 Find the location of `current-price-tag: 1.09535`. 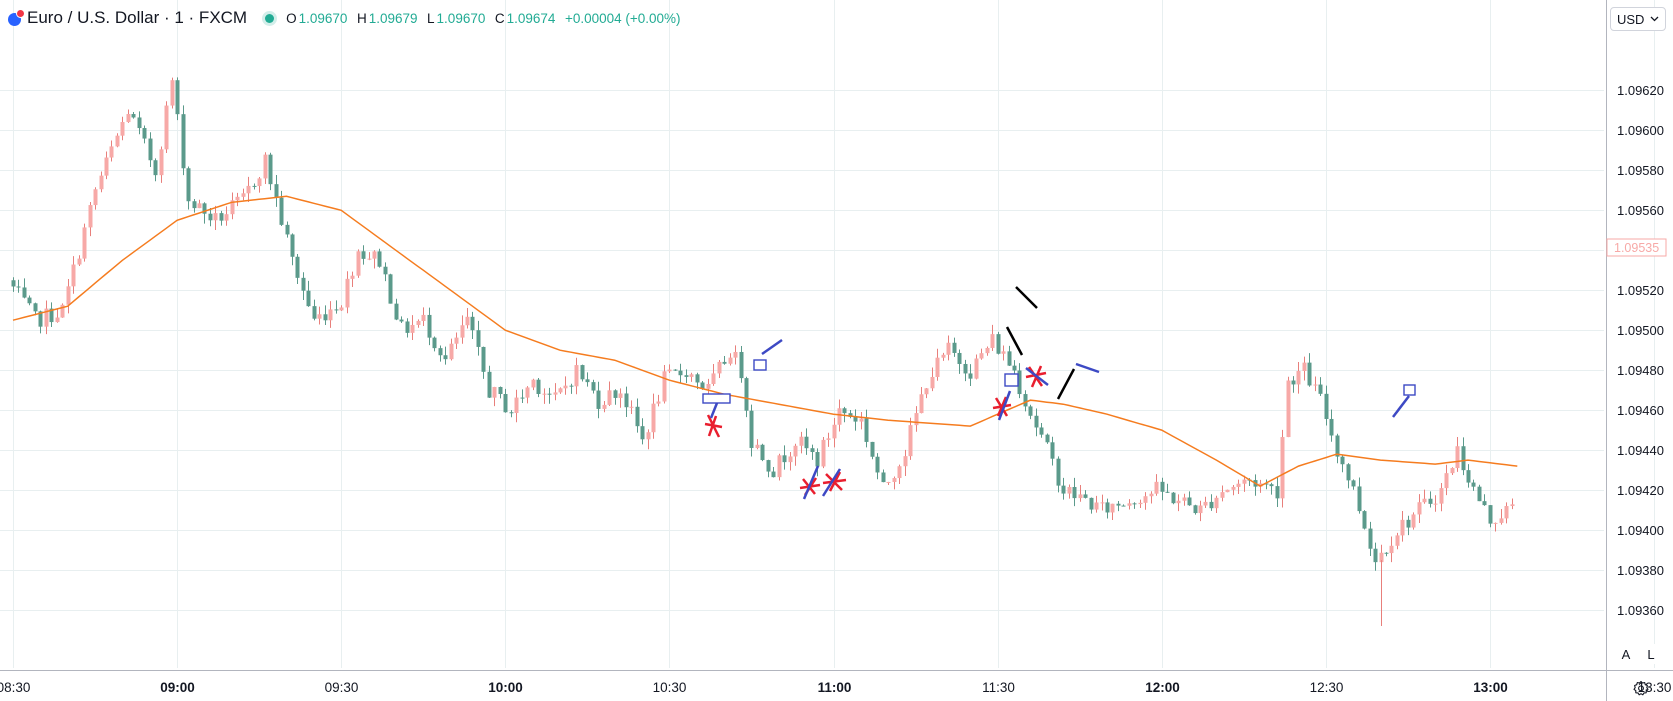

current-price-tag: 1.09535 is located at coordinates (1636, 247).